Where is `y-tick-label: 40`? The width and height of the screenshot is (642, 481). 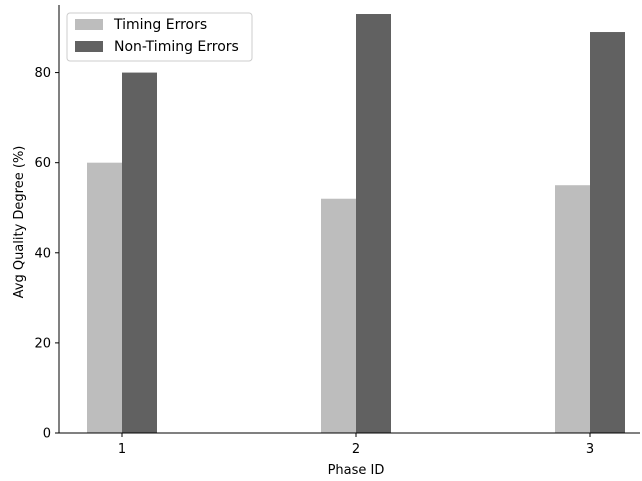 y-tick-label: 40 is located at coordinates (42, 253).